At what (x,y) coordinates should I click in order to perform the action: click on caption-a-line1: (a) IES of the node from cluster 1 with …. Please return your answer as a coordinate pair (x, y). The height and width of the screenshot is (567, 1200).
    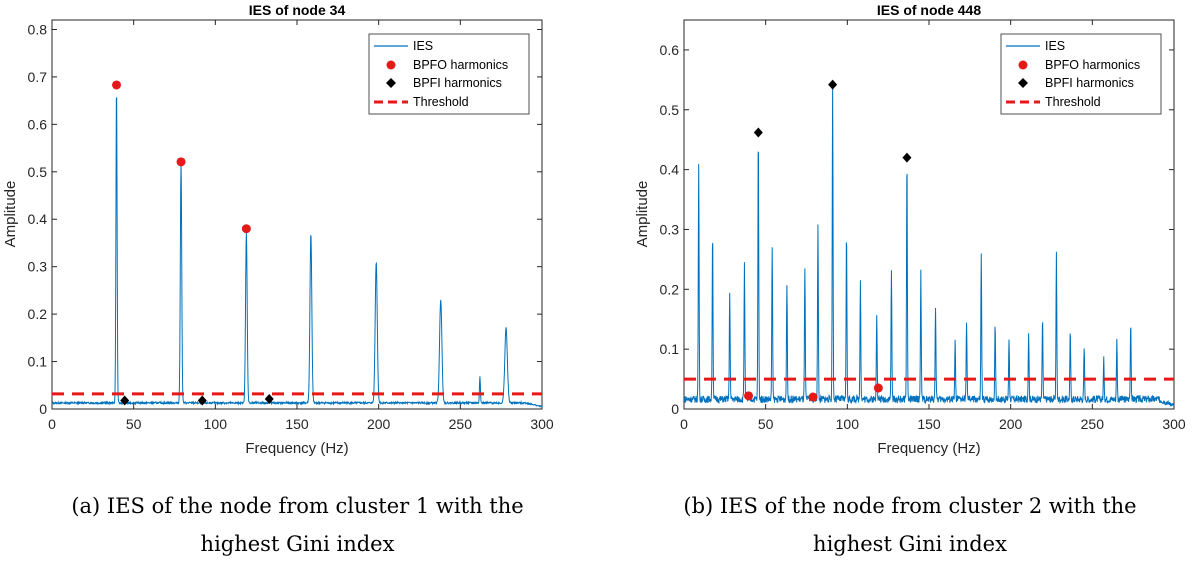
    Looking at the image, I should click on (297, 506).